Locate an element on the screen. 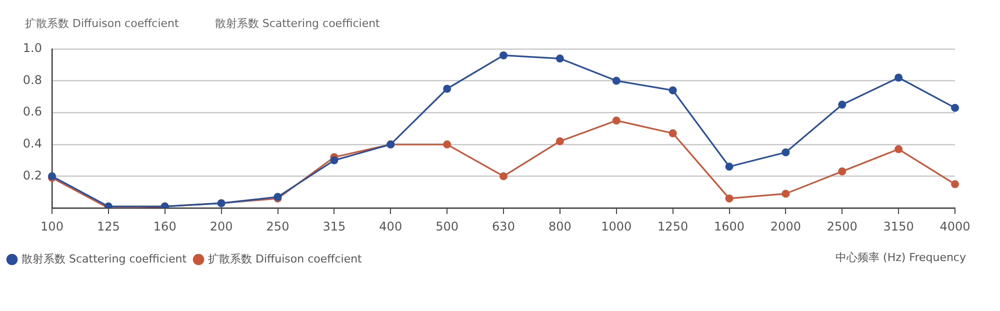 Image resolution: width=1000 pixels, height=311 pixels. x-tick-label: 315 is located at coordinates (334, 226).